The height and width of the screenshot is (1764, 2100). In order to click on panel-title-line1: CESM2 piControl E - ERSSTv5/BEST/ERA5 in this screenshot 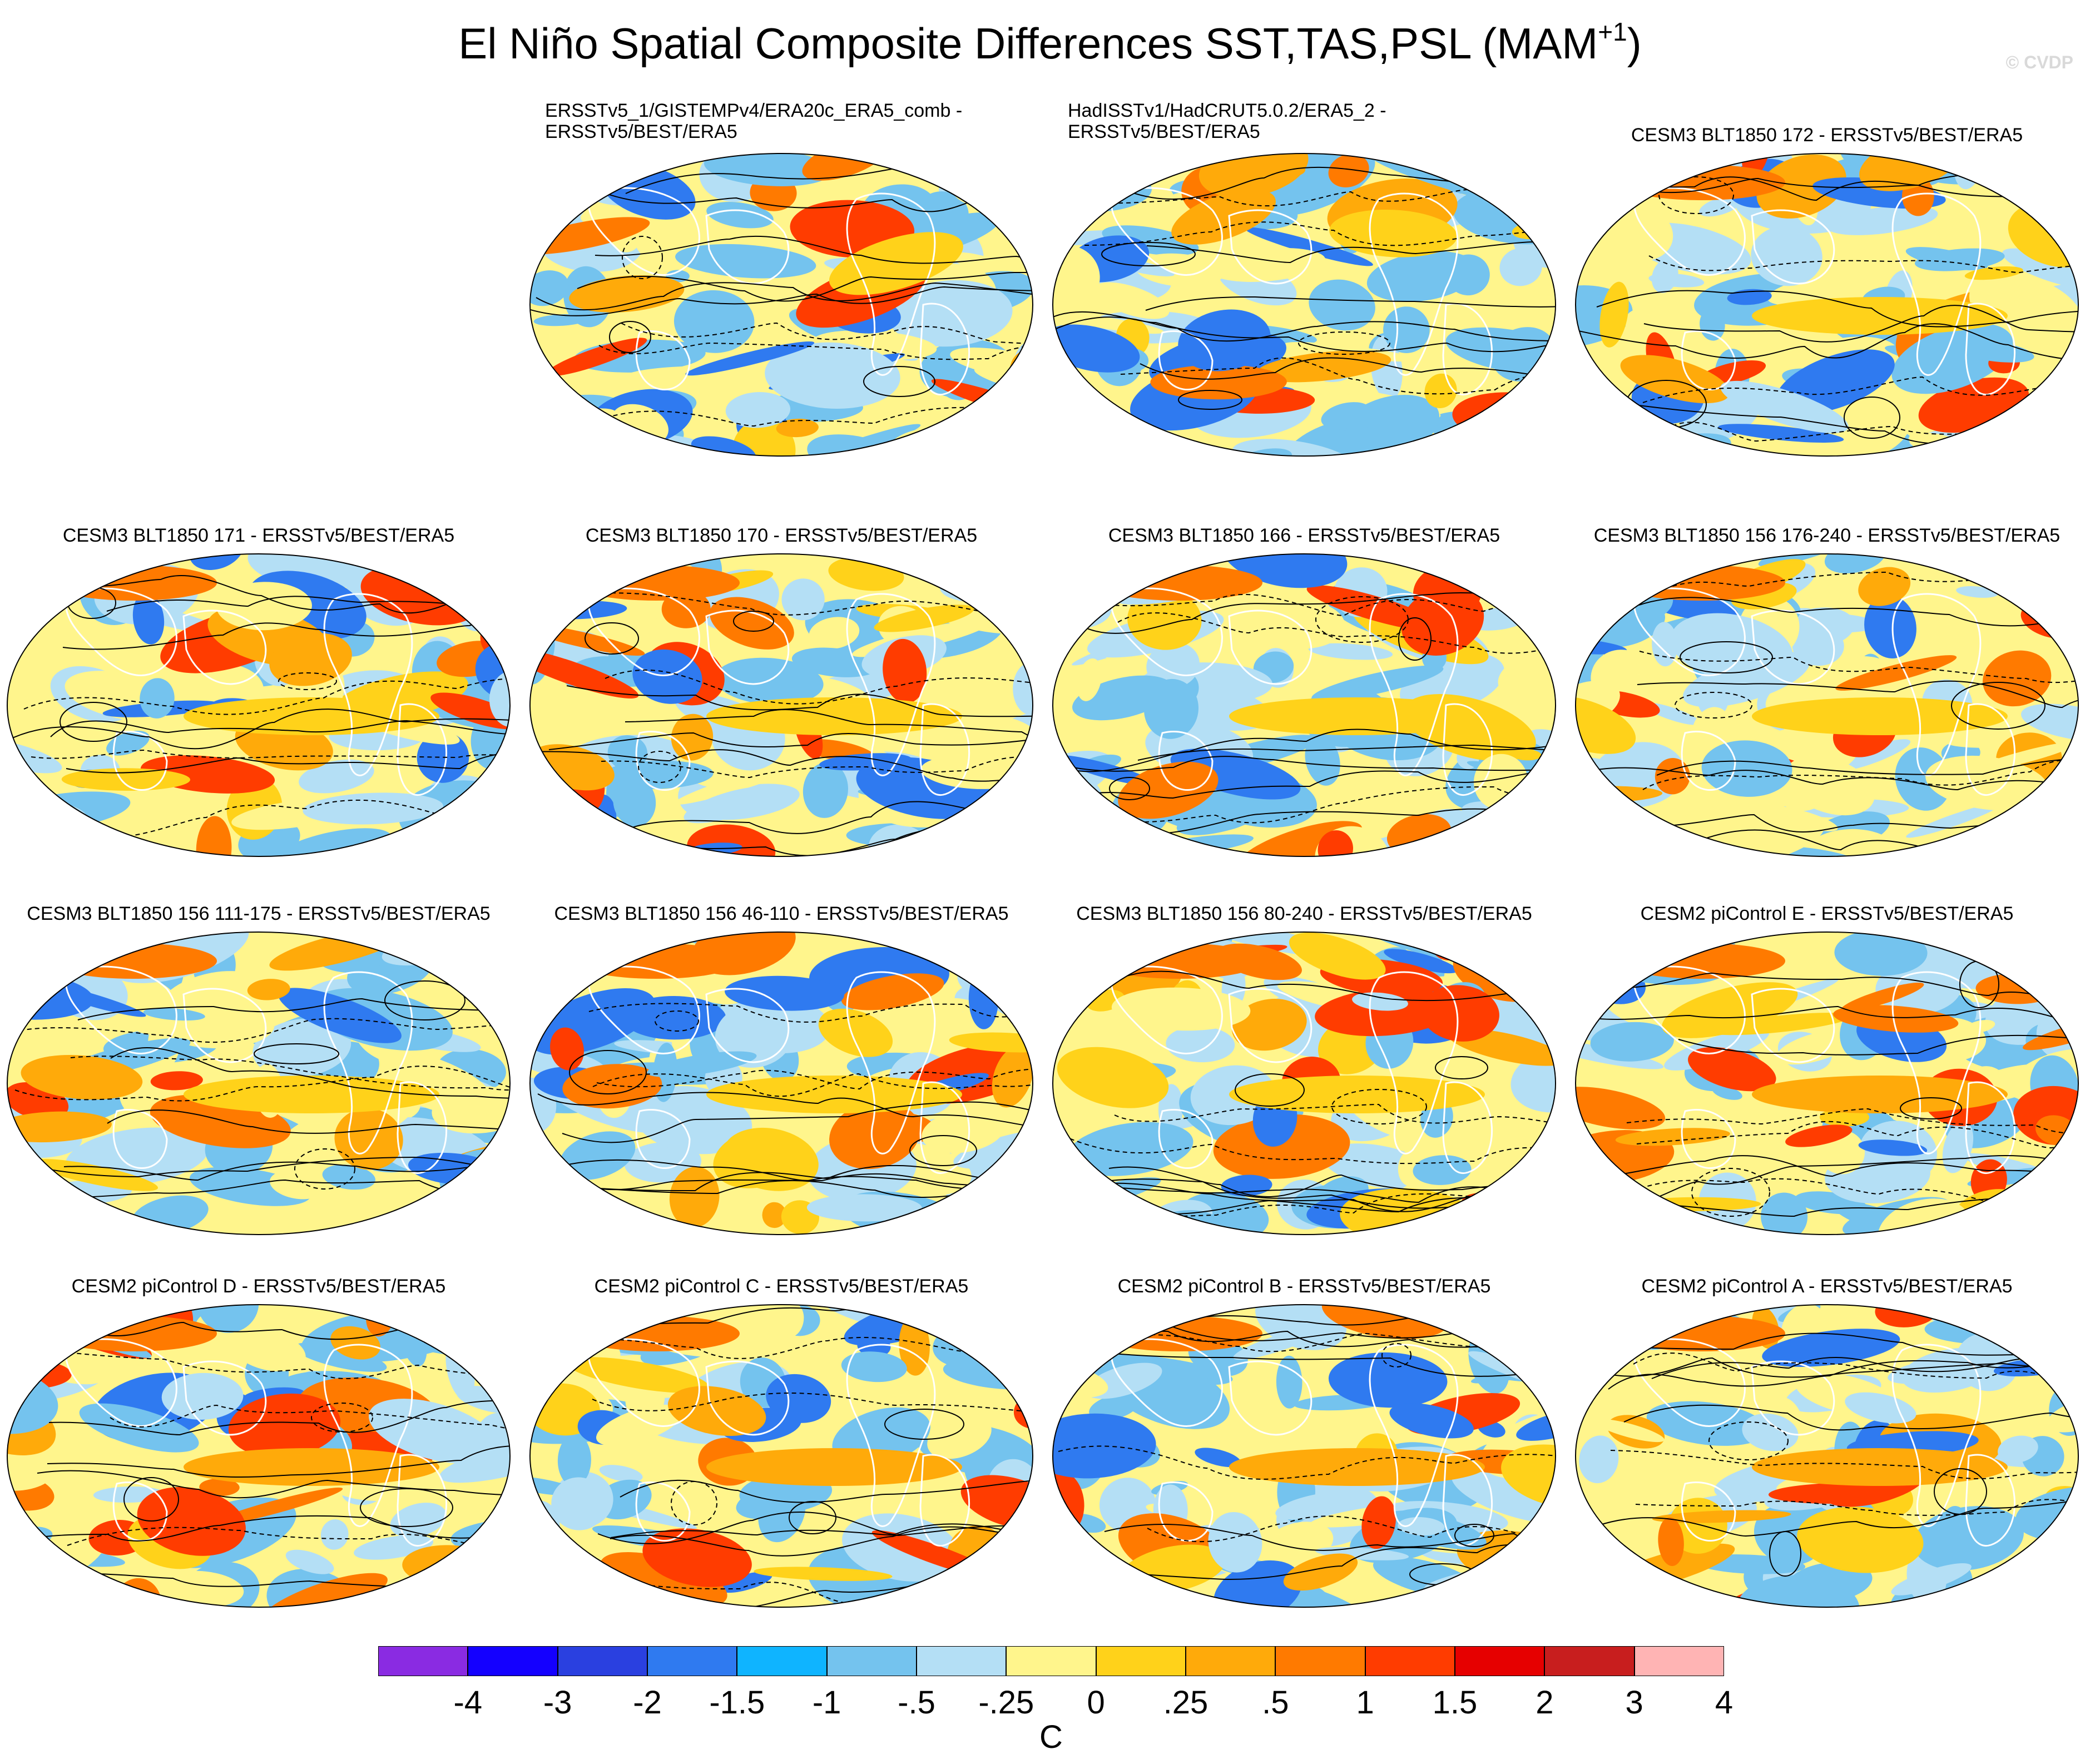, I will do `click(1827, 913)`.